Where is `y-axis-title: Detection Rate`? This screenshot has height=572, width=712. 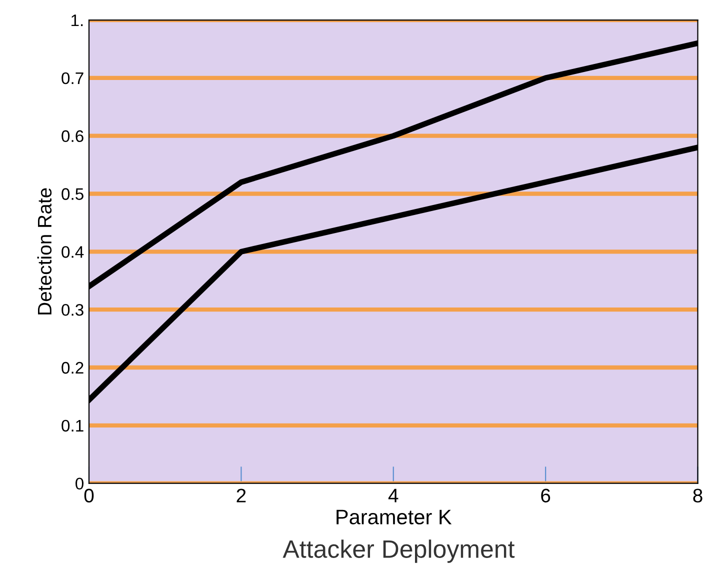 y-axis-title: Detection Rate is located at coordinates (44, 251).